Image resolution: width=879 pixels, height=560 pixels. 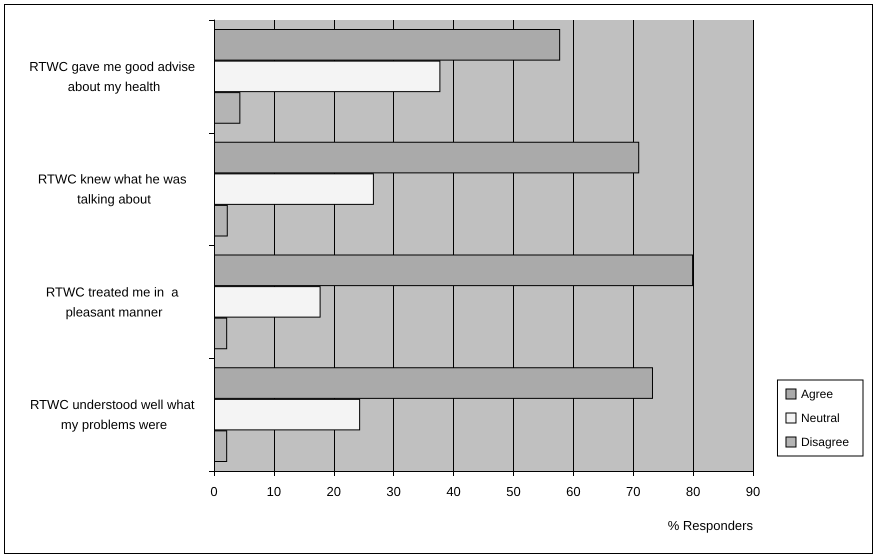 I want to click on legend-label: Neutral, so click(x=820, y=418).